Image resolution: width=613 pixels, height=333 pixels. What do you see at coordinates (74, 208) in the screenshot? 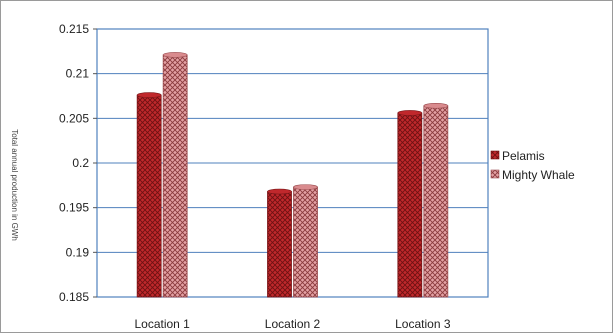
I see `y-tick-label: 0.195` at bounding box center [74, 208].